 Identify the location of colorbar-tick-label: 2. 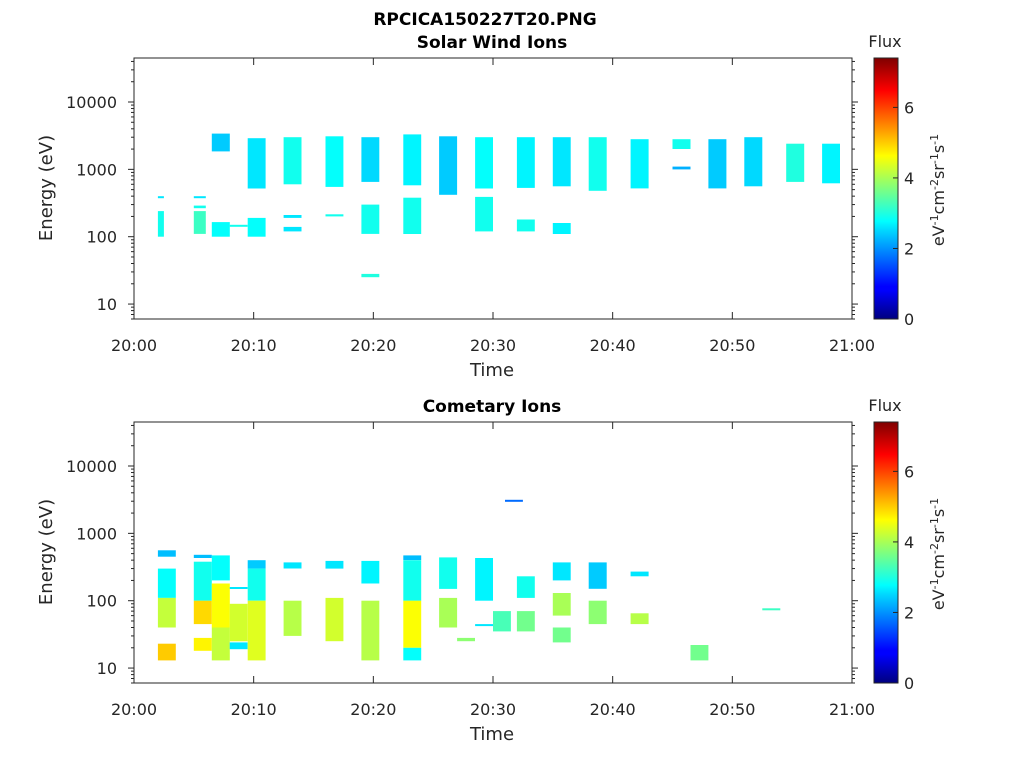
(909, 248).